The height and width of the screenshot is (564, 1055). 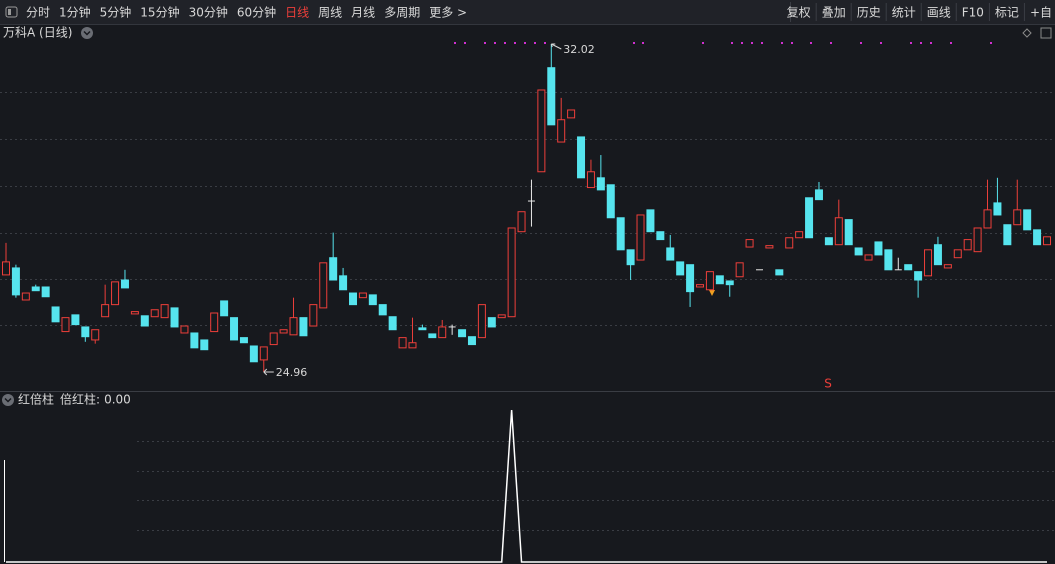 What do you see at coordinates (834, 13) in the screenshot?
I see `tool-button: 叠加` at bounding box center [834, 13].